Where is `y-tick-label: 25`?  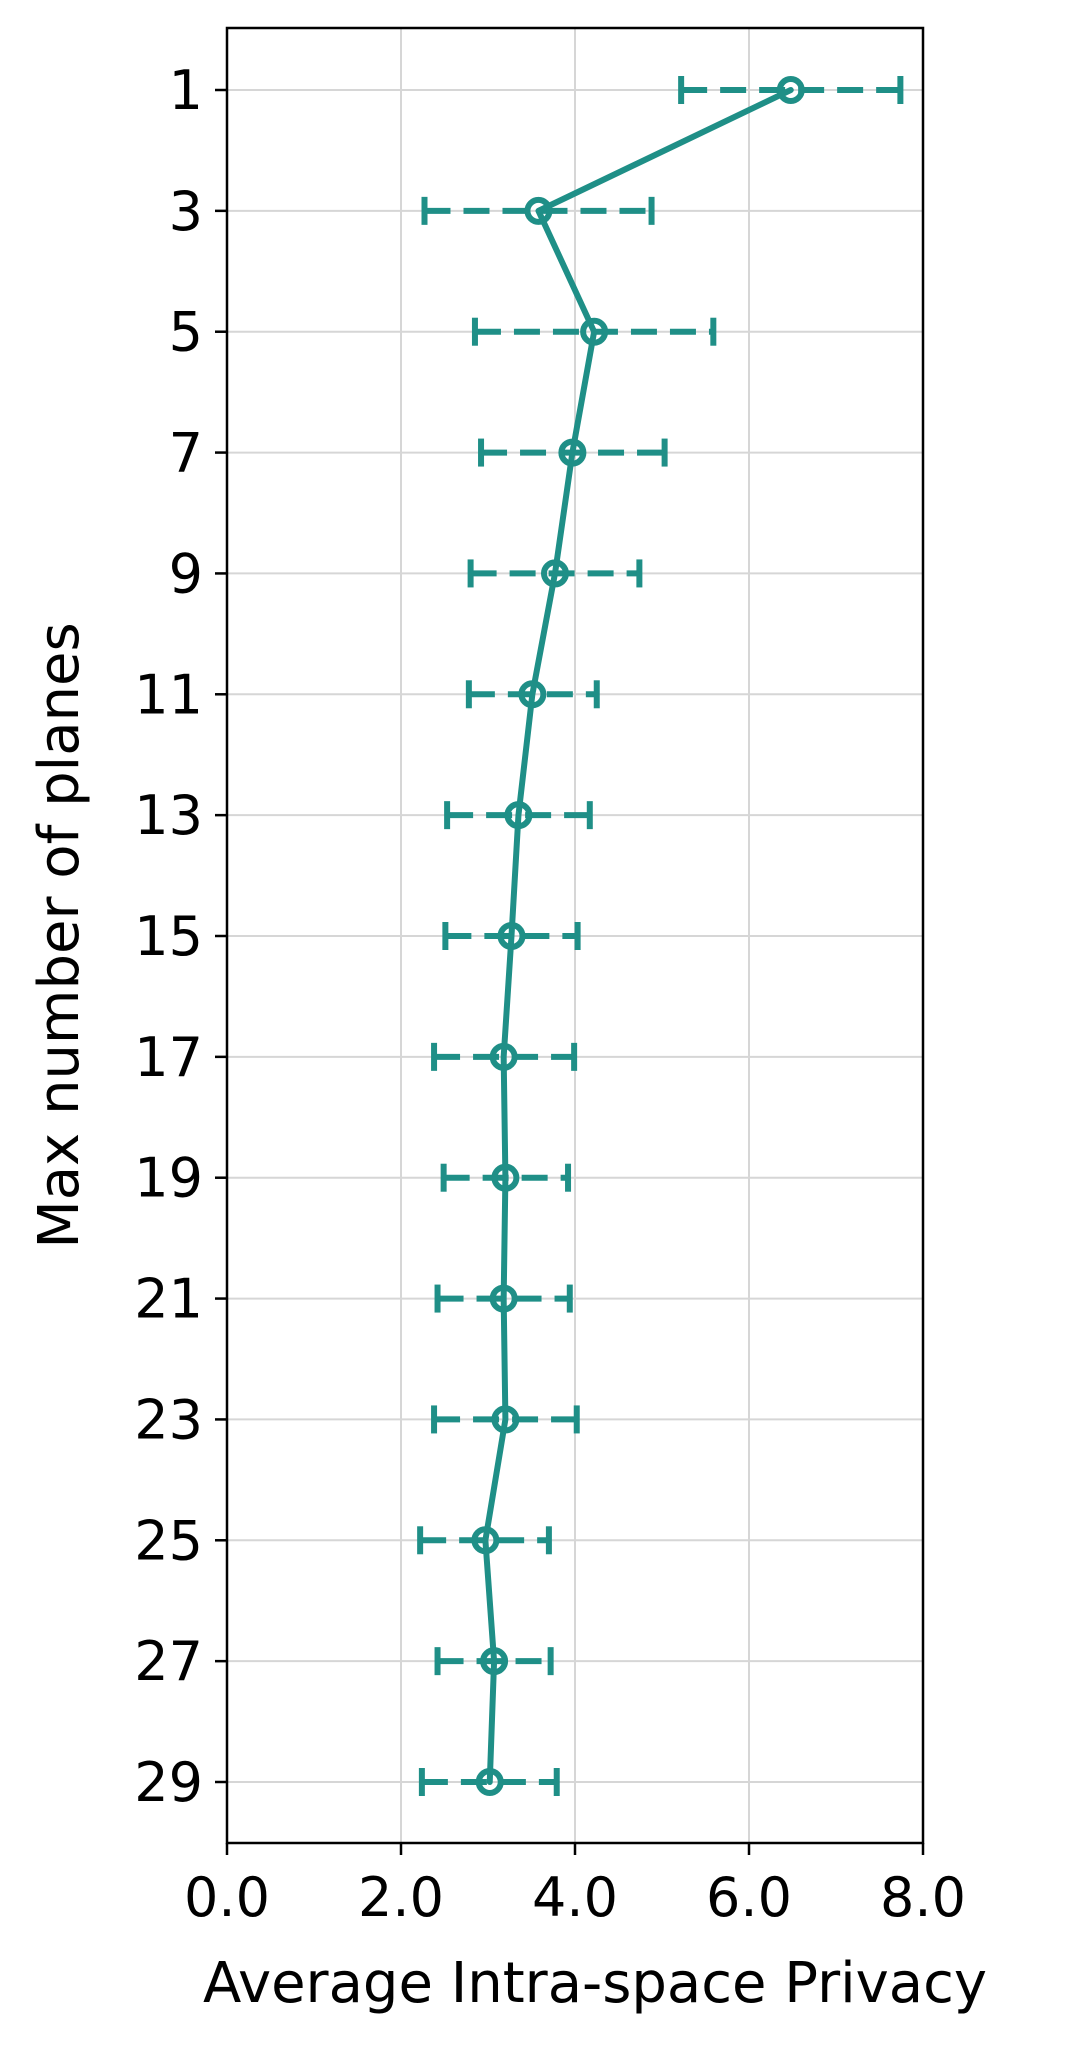 y-tick-label: 25 is located at coordinates (168, 1540).